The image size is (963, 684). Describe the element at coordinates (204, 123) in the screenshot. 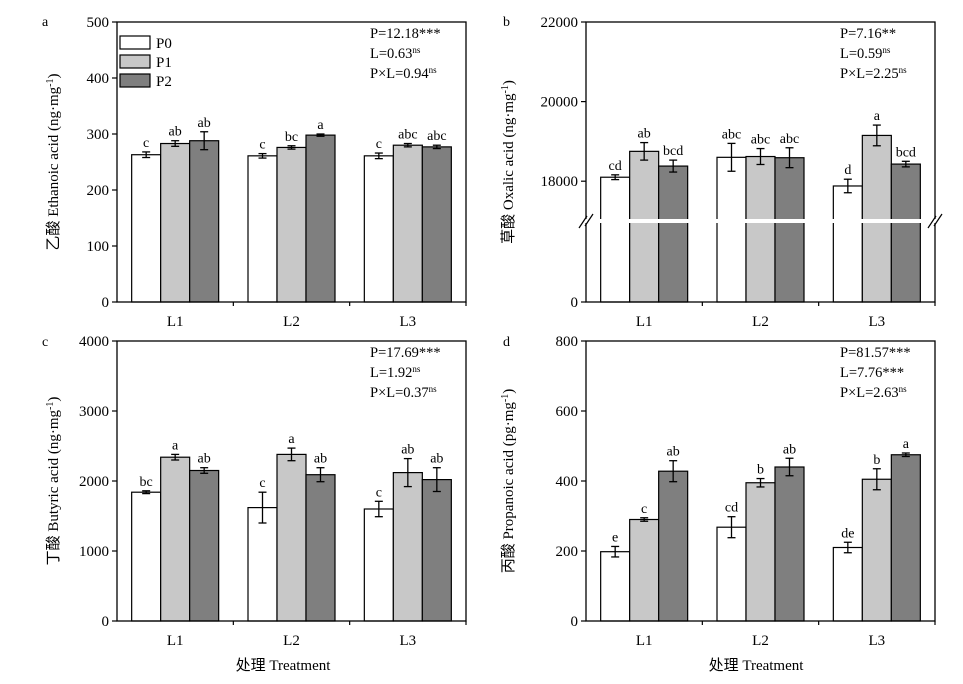

I see `sig-label-a-L1-P2: ab` at that location.